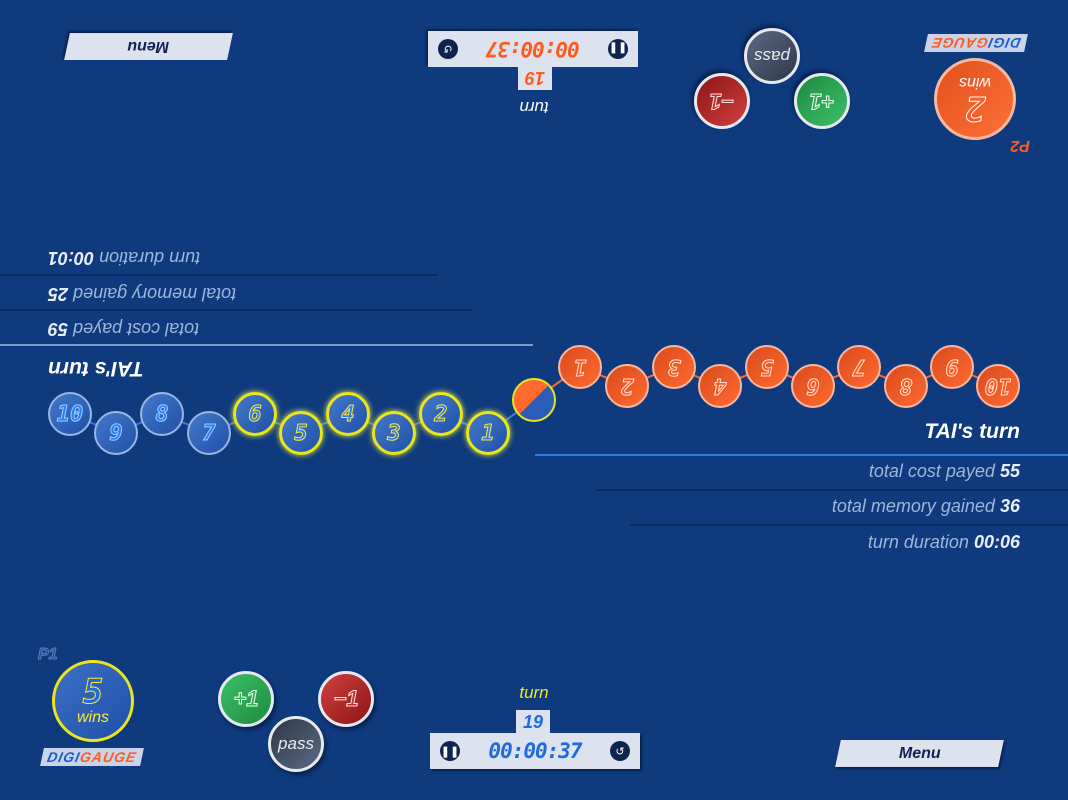 The height and width of the screenshot is (800, 1068). Describe the element at coordinates (943, 542) in the screenshot. I see `stat-duration: turn duration 00:06` at that location.